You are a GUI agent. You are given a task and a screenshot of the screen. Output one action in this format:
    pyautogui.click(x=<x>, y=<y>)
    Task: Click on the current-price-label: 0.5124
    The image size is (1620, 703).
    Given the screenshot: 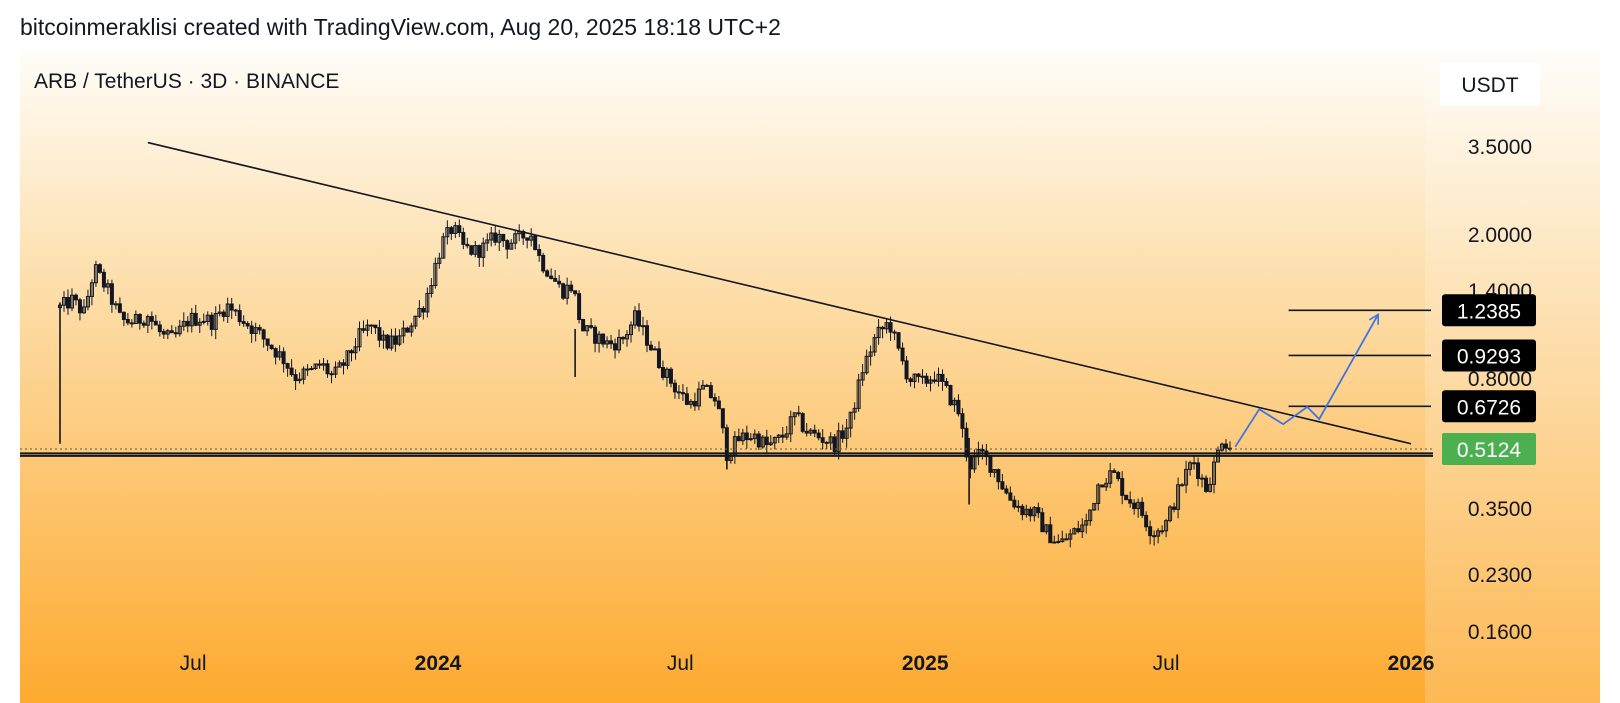 What is the action you would take?
    pyautogui.click(x=1489, y=450)
    